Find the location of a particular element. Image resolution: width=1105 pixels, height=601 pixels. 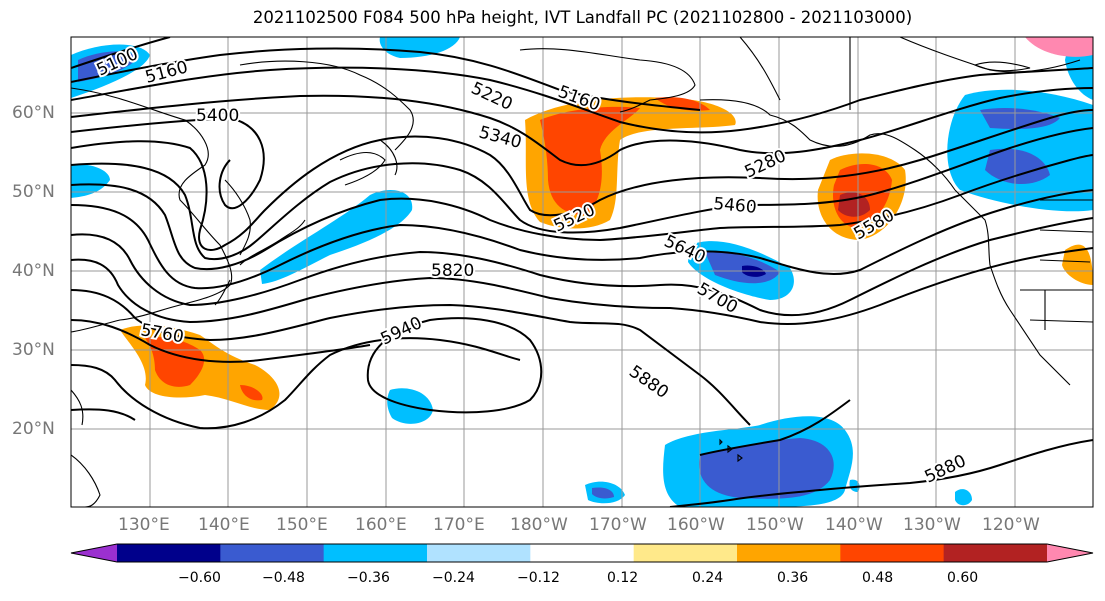

lon-label: 130°E is located at coordinates (144, 525).